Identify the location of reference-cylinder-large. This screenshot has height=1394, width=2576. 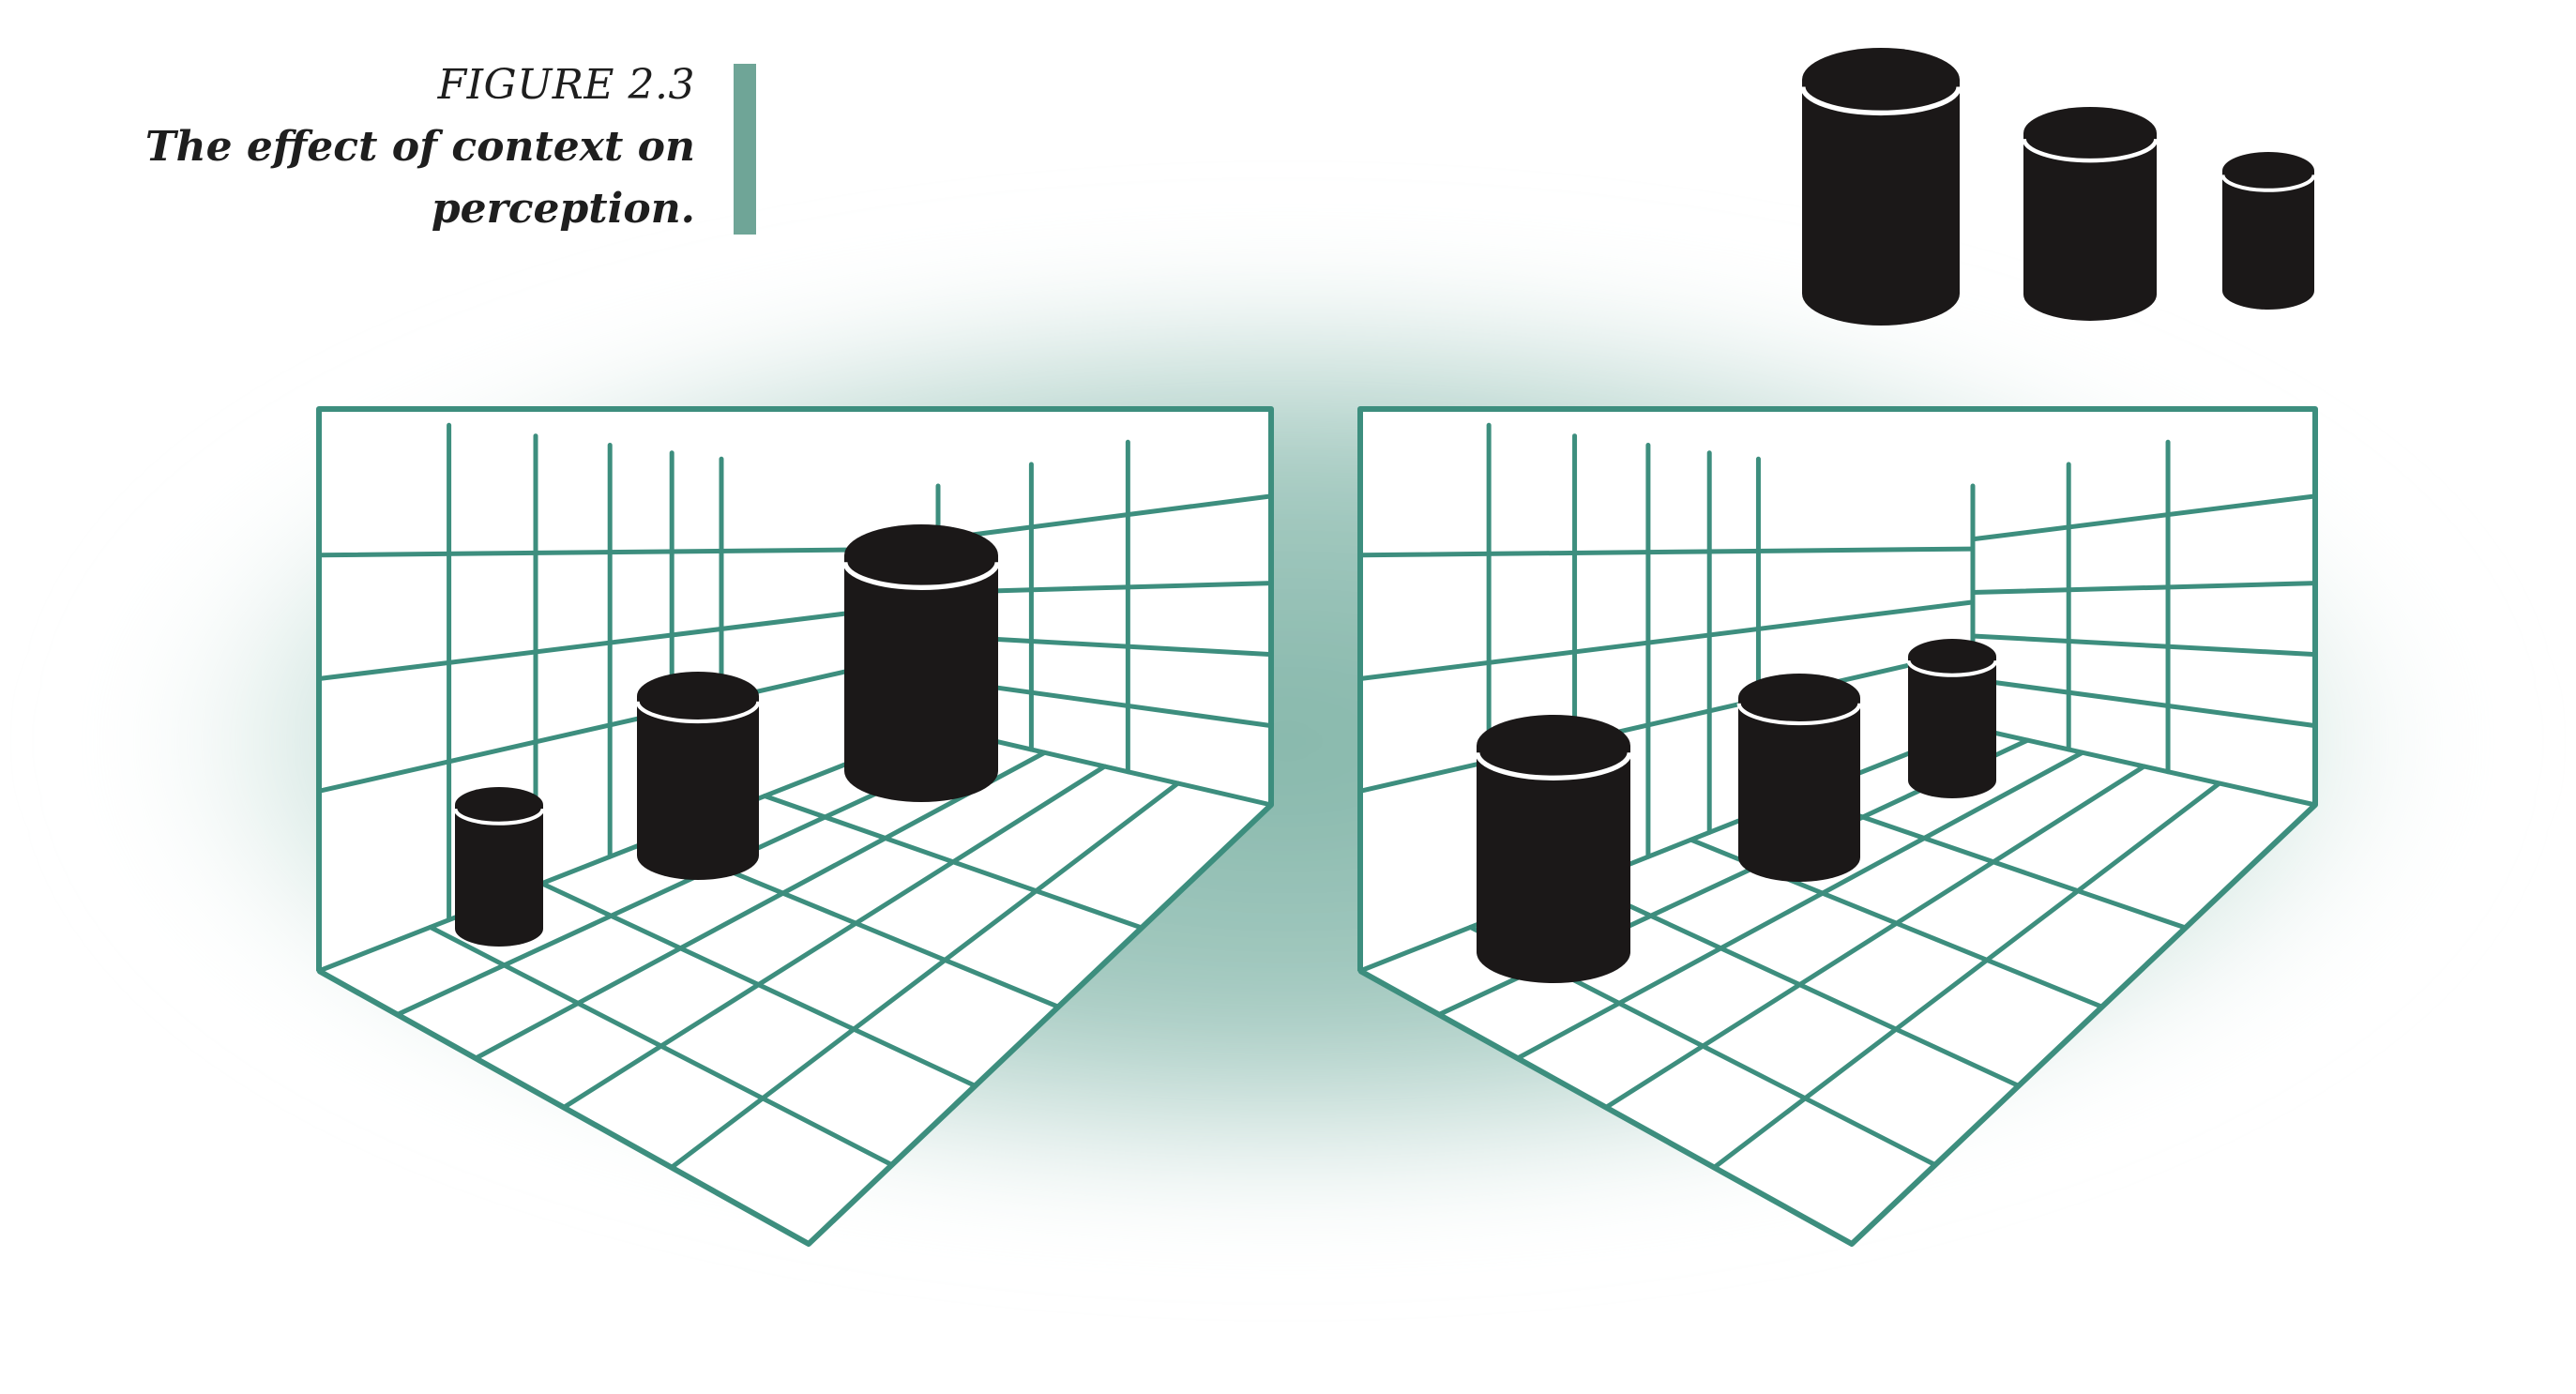
(1881, 187).